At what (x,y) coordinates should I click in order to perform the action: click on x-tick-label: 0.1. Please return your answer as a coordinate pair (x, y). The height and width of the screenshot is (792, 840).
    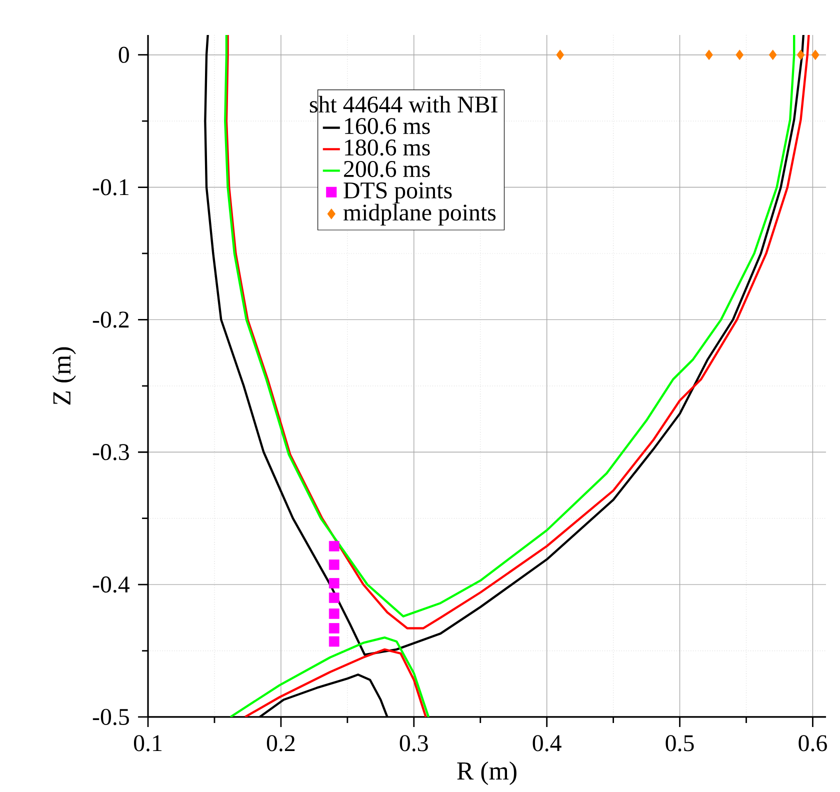
    Looking at the image, I should click on (148, 743).